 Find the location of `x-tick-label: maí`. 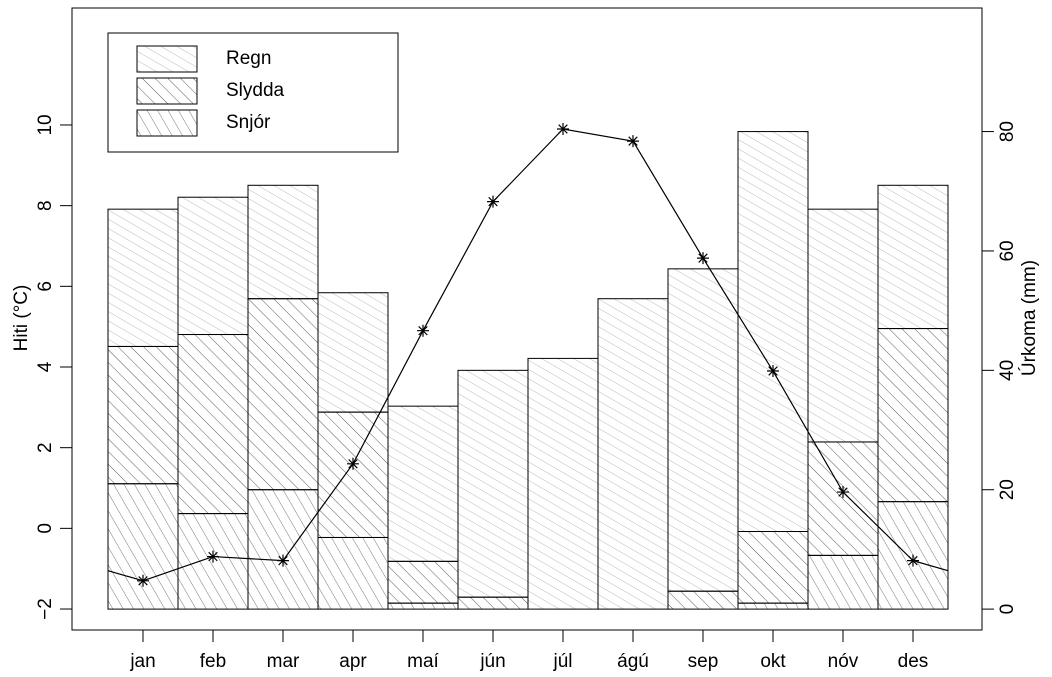

x-tick-label: maí is located at coordinates (423, 661).